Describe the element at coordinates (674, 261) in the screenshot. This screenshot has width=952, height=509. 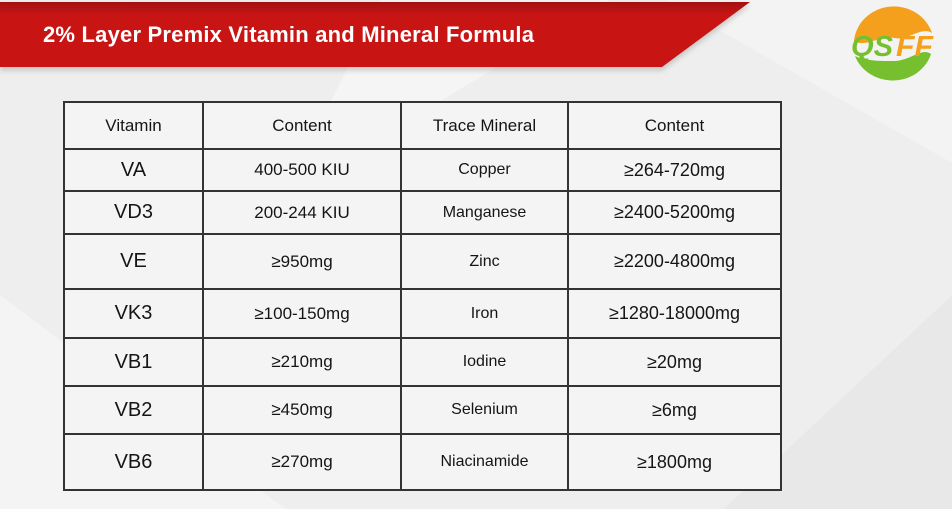
I see `mineral-content-cell: ≥2200-4800mg` at that location.